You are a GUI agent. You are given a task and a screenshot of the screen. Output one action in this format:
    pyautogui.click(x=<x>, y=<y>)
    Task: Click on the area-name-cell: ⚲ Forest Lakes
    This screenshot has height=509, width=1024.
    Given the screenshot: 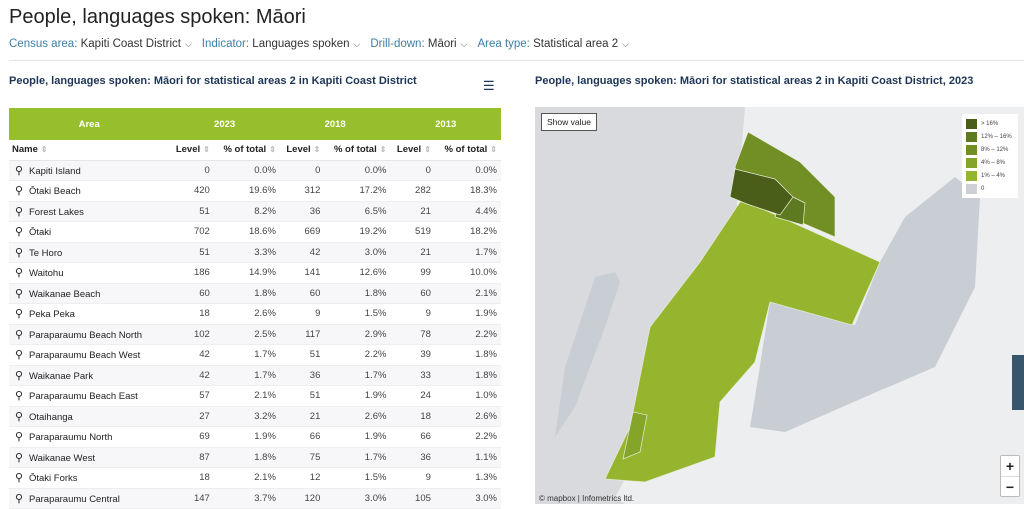 What is the action you would take?
    pyautogui.click(x=89, y=211)
    